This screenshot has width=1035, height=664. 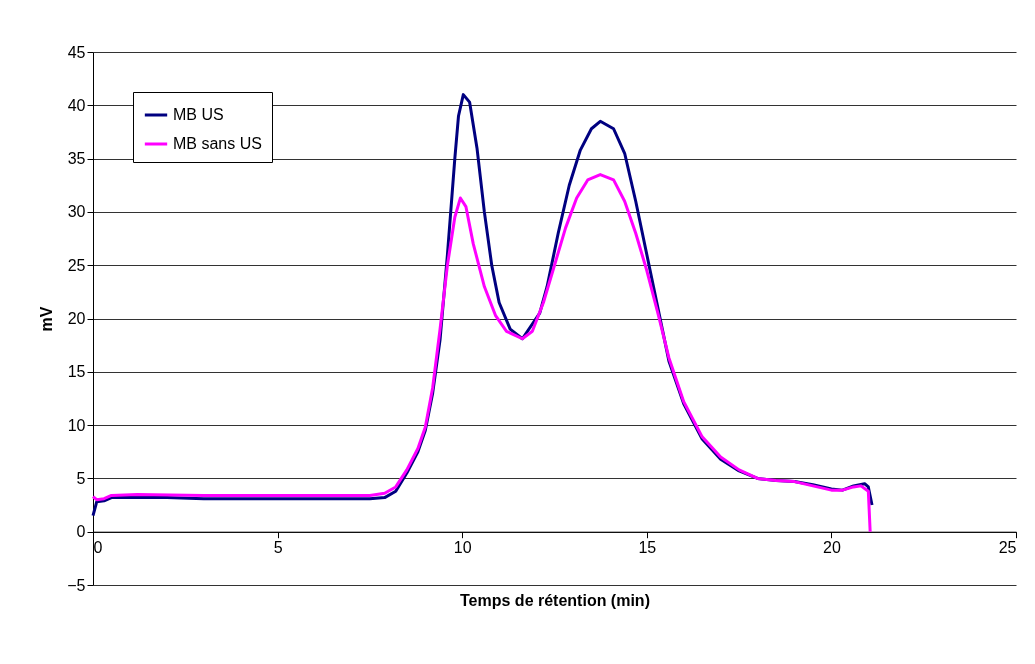 I want to click on x-tick-label: 5, so click(x=278, y=548).